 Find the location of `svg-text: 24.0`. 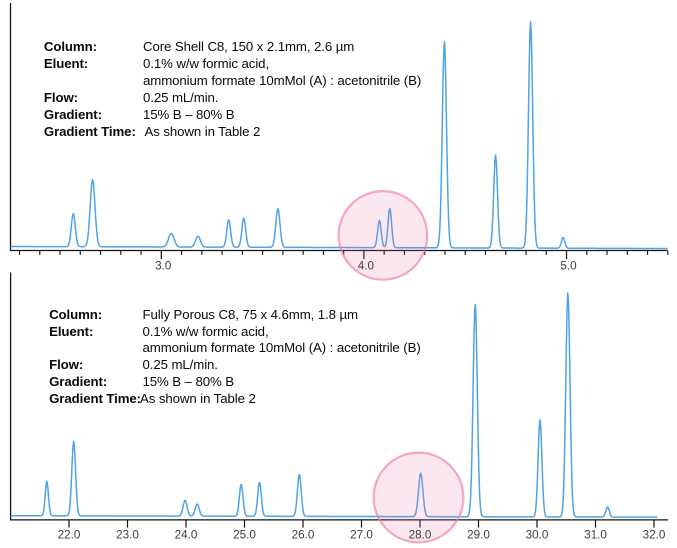

svg-text: 24.0 is located at coordinates (186, 535).